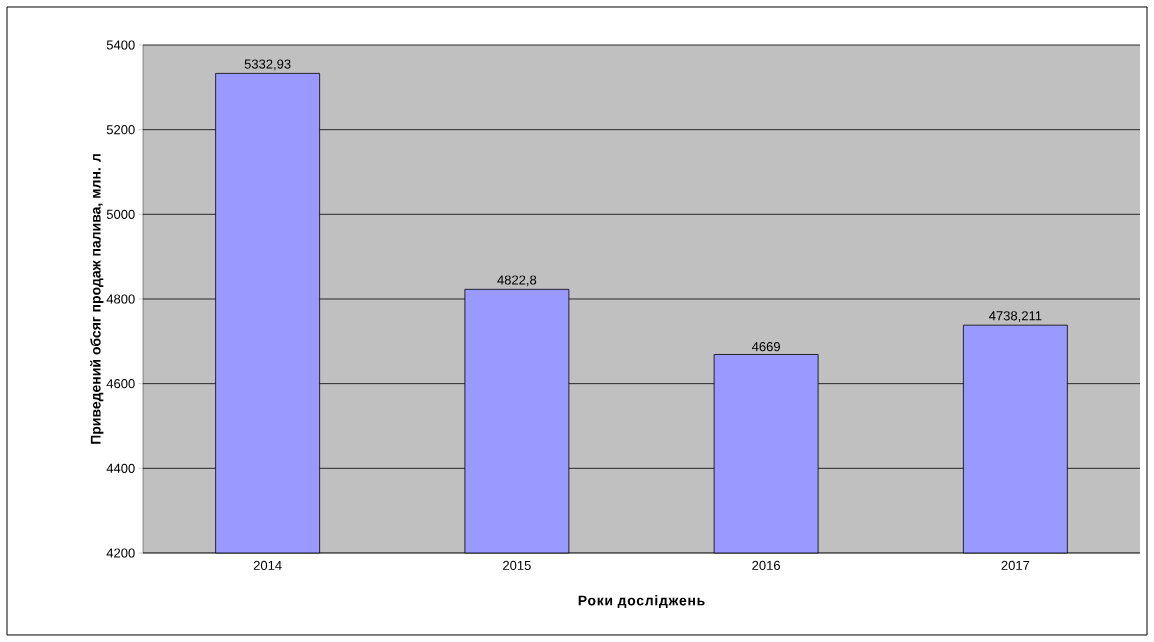  What do you see at coordinates (517, 565) in the screenshot?
I see `x-tick-label: 2015` at bounding box center [517, 565].